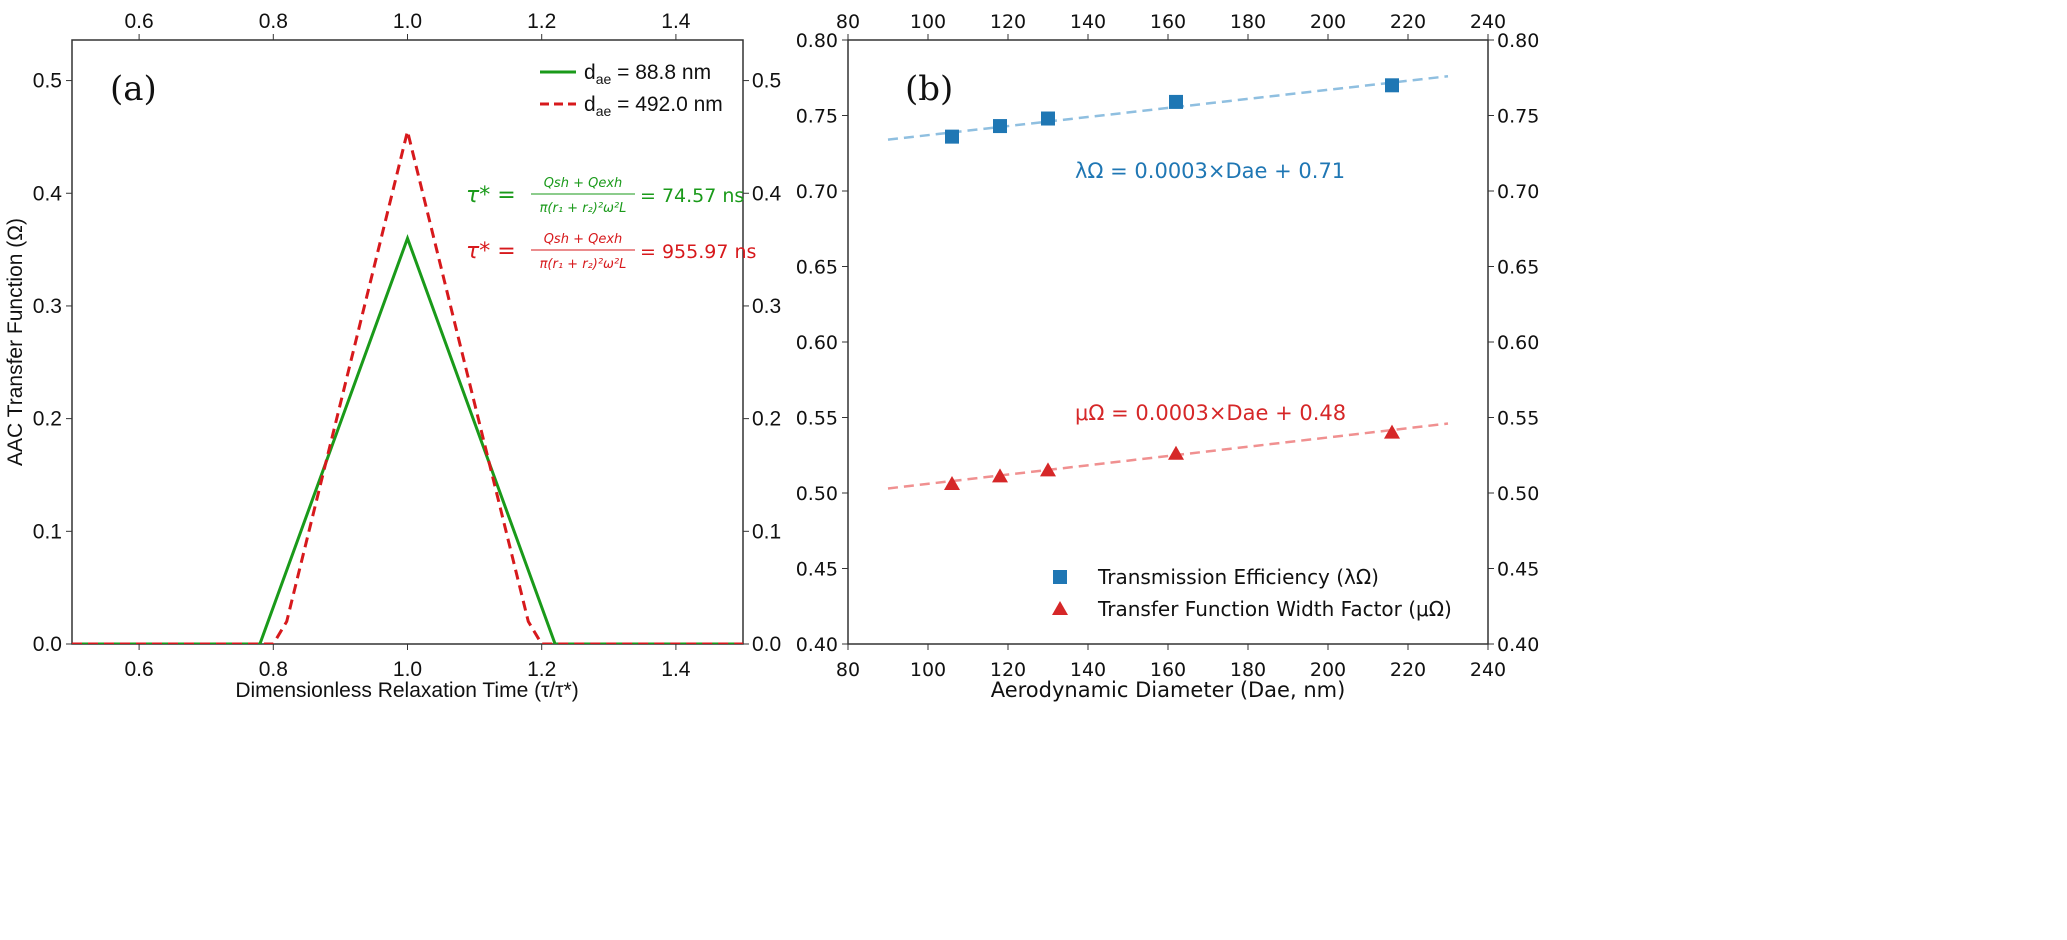  Describe the element at coordinates (1518, 268) in the screenshot. I see `y-tick-label-right: 0.65` at that location.